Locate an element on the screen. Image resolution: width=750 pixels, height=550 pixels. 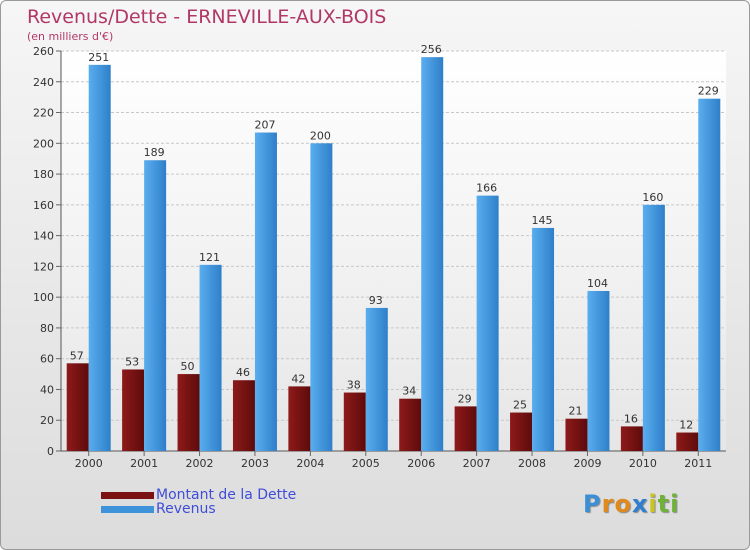
data-label-dette: 50 is located at coordinates (188, 366).